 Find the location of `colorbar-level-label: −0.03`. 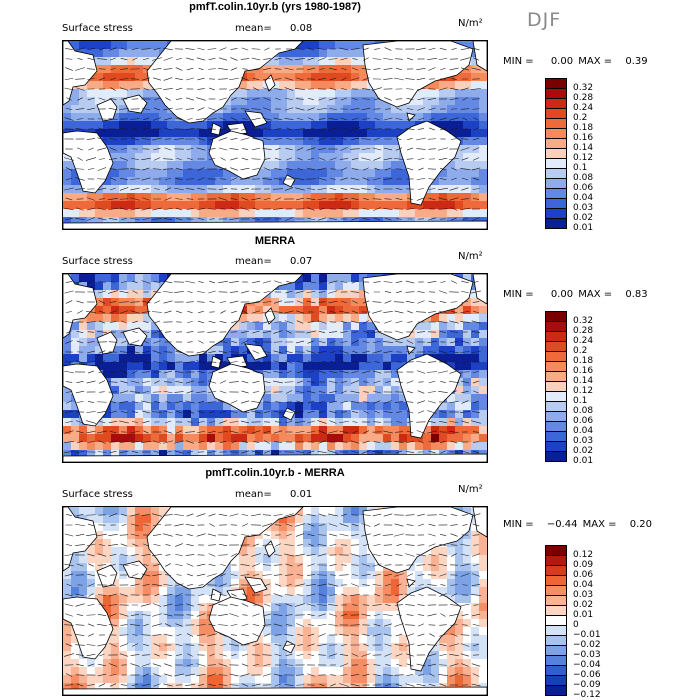

colorbar-level-label: −0.03 is located at coordinates (587, 655).